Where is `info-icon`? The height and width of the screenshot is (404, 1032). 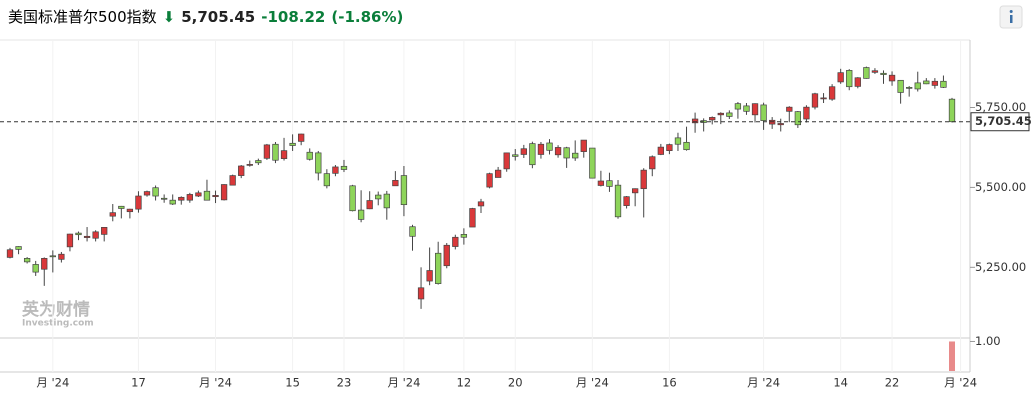 info-icon is located at coordinates (1011, 19).